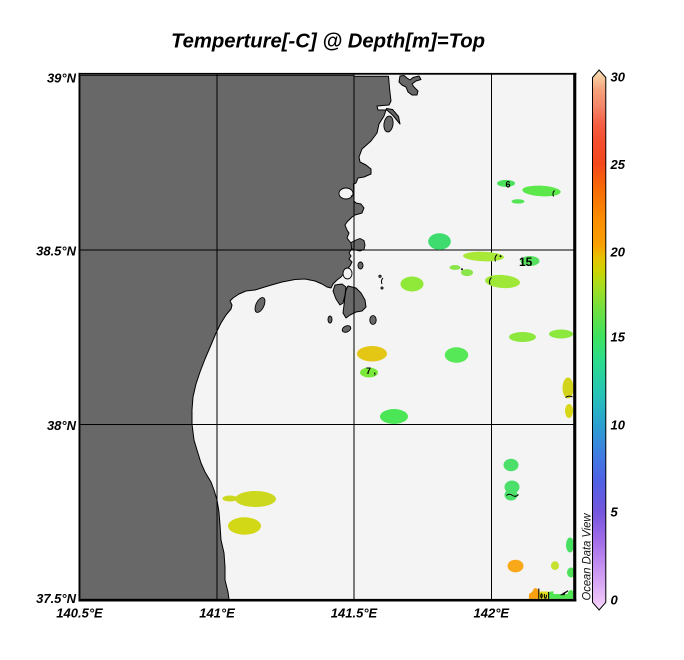 Image resolution: width=684 pixels, height=660 pixels. I want to click on svg-text: 140.5°E, so click(79, 613).